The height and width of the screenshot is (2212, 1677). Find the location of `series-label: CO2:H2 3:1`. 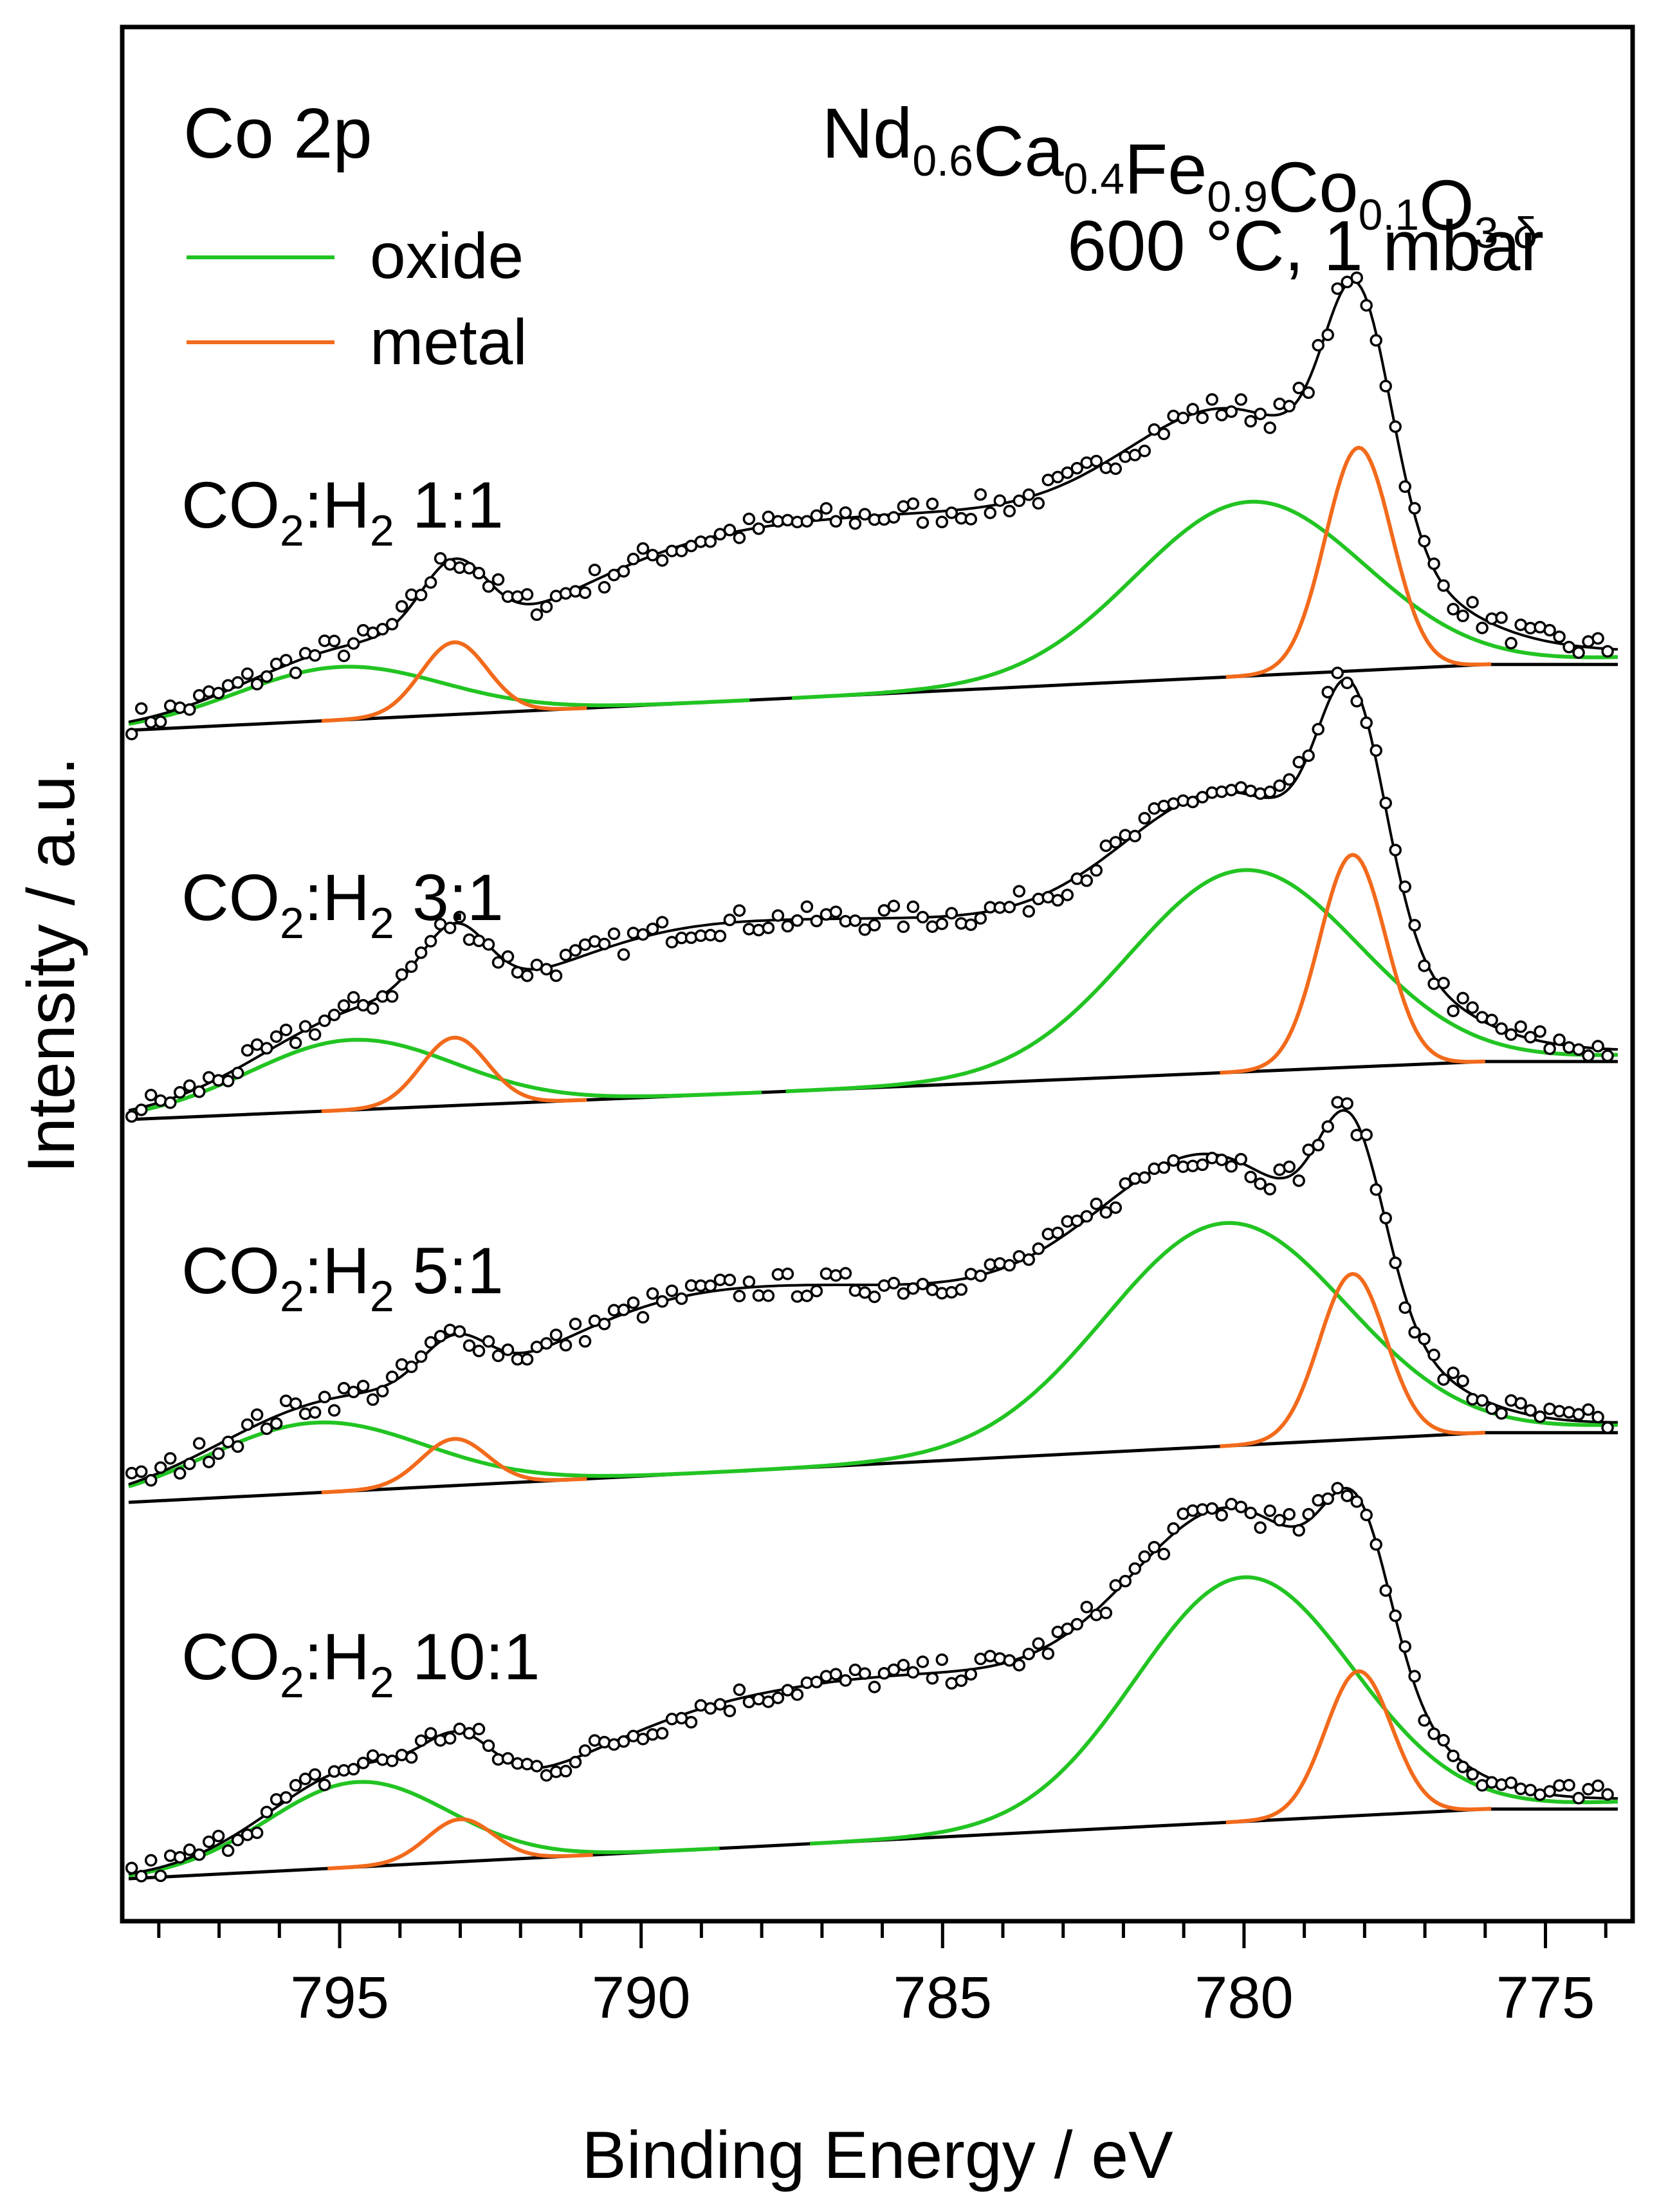

series-label: CO2:H2 3:1 is located at coordinates (343, 904).